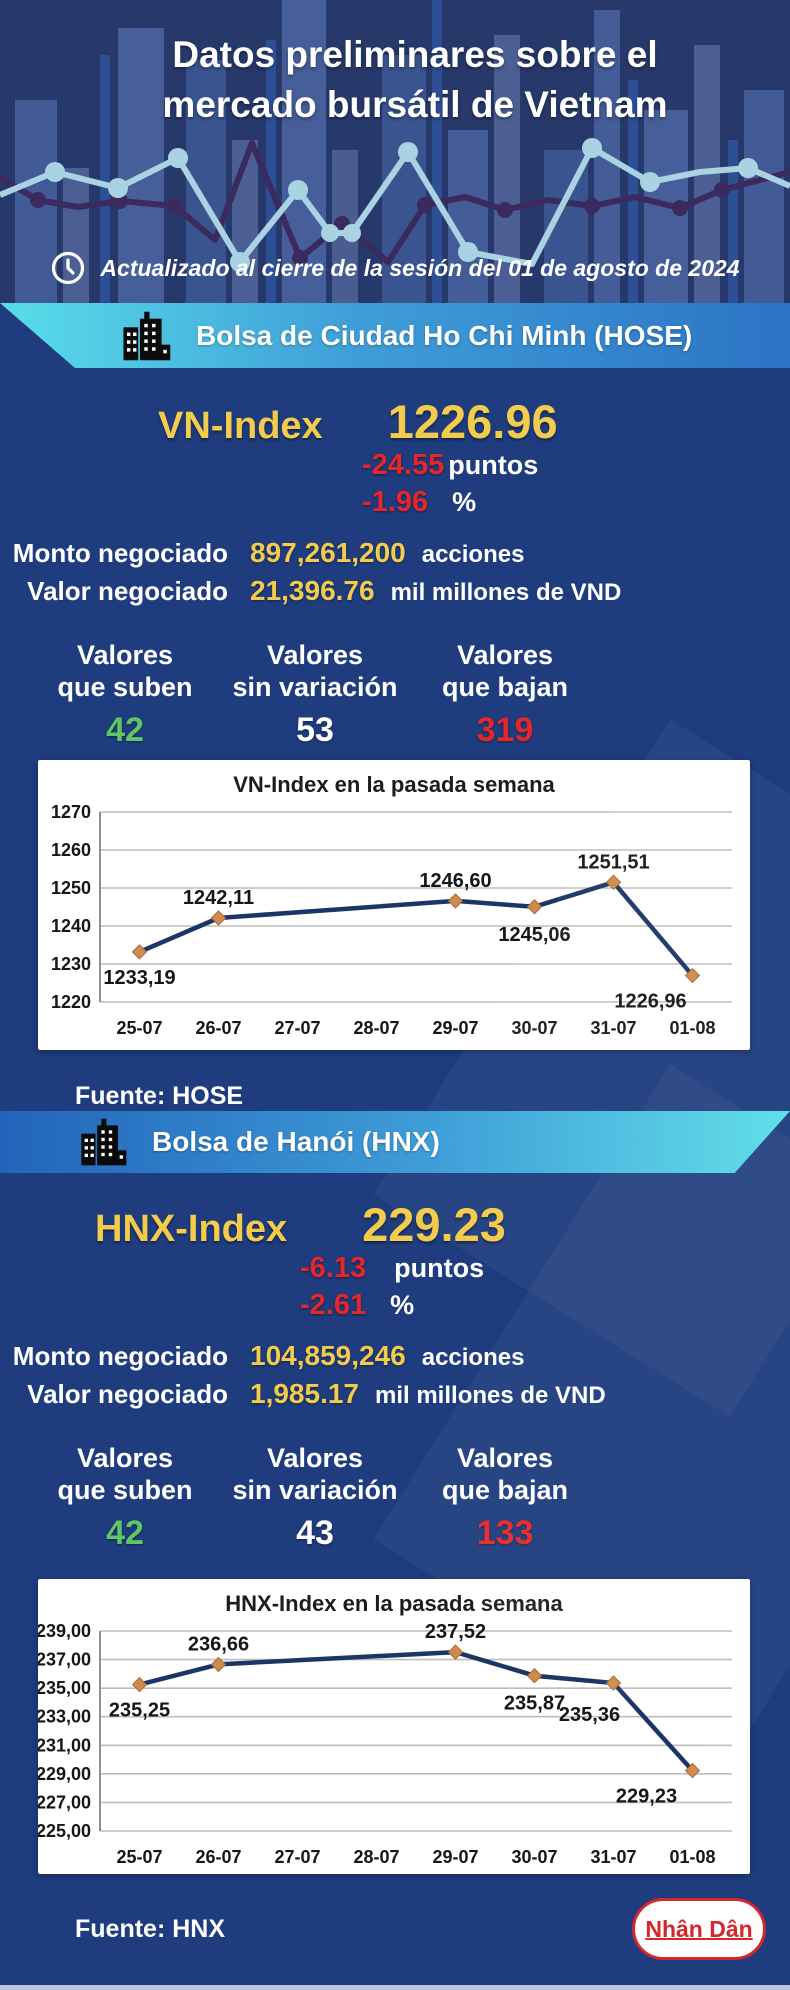 This screenshot has width=790, height=1990. I want to click on decliners-value: 319, so click(505, 730).